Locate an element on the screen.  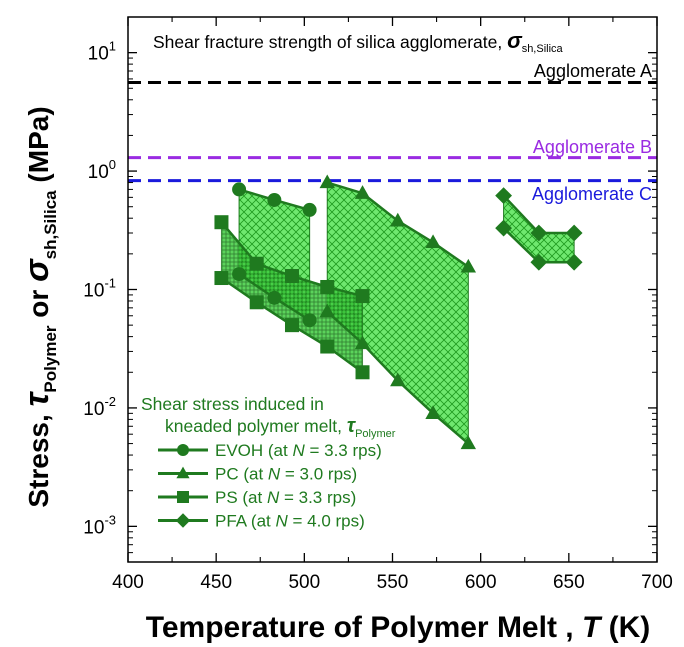
y-axis-title-tau-sub: Polymer is located at coordinates (50, 358).